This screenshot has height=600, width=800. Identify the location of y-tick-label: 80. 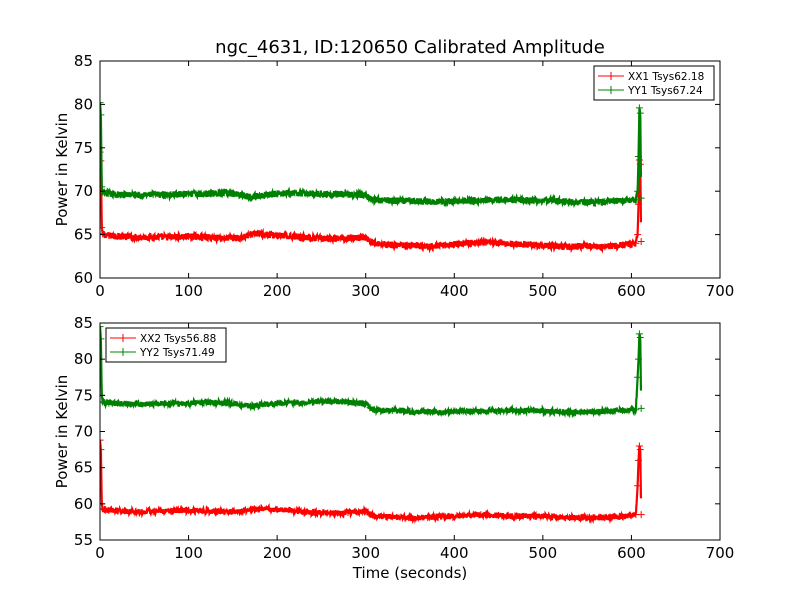
(83, 104).